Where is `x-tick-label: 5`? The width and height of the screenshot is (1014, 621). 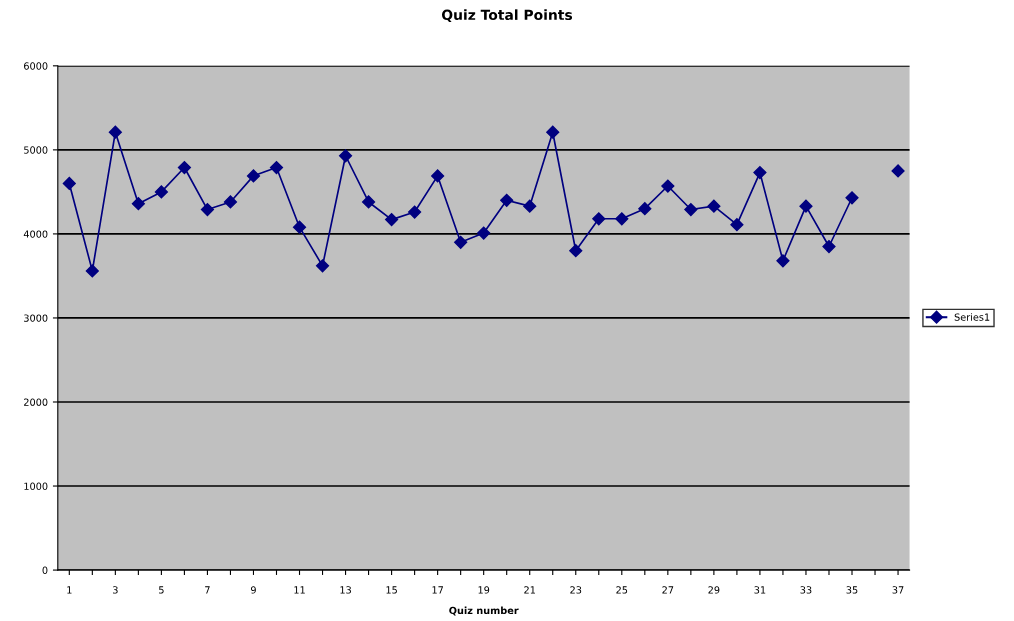 x-tick-label: 5 is located at coordinates (161, 590).